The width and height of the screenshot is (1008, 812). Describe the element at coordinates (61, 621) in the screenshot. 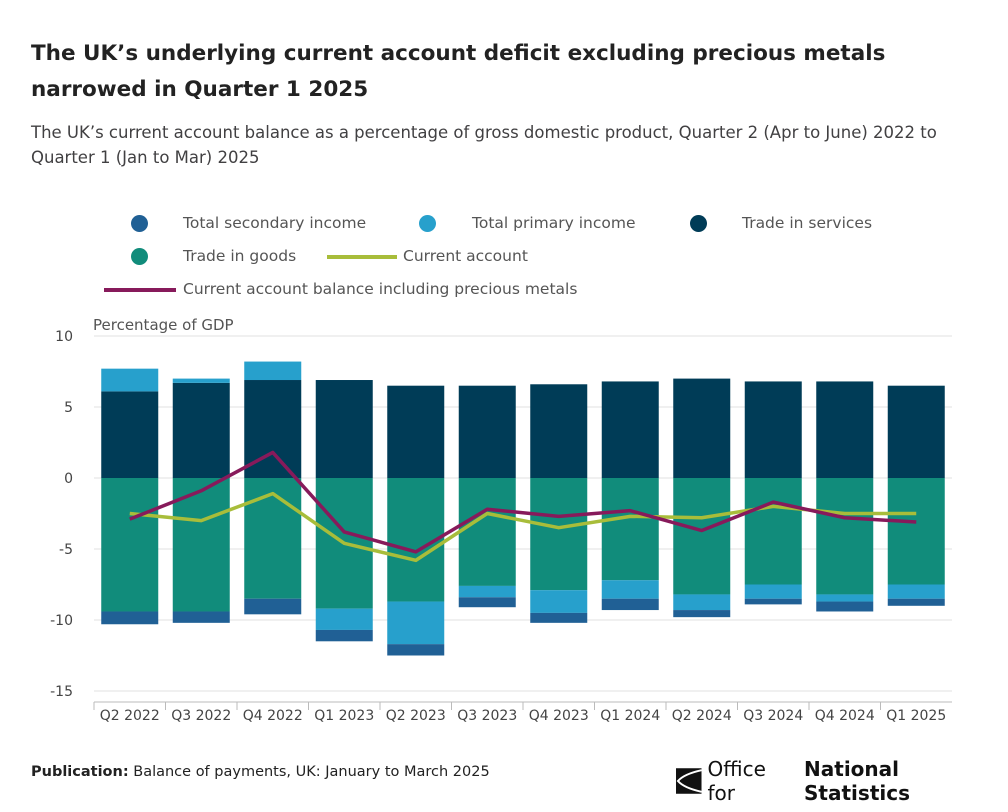

I see `y-tick-label: -10` at that location.